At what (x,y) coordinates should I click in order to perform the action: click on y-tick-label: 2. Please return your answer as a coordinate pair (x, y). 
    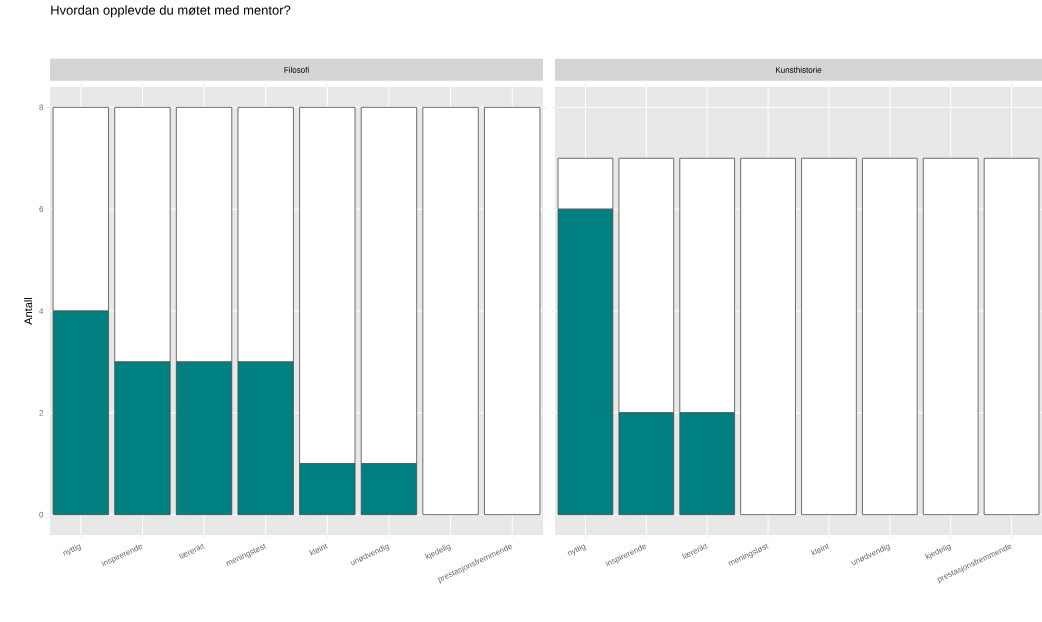
    Looking at the image, I should click on (41, 413).